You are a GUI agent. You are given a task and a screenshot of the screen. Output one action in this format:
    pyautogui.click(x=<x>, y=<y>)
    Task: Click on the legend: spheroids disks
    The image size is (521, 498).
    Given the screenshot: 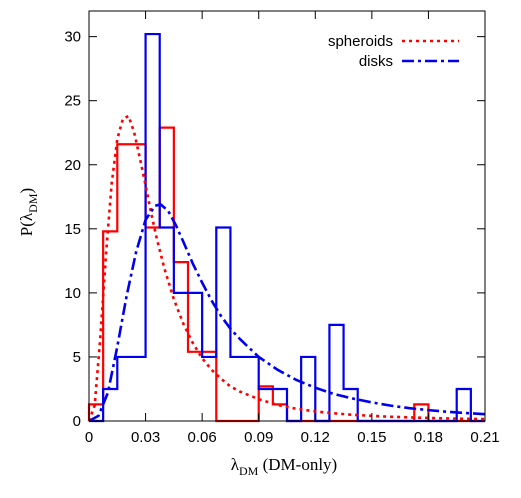 What is the action you would take?
    pyautogui.click(x=393, y=51)
    